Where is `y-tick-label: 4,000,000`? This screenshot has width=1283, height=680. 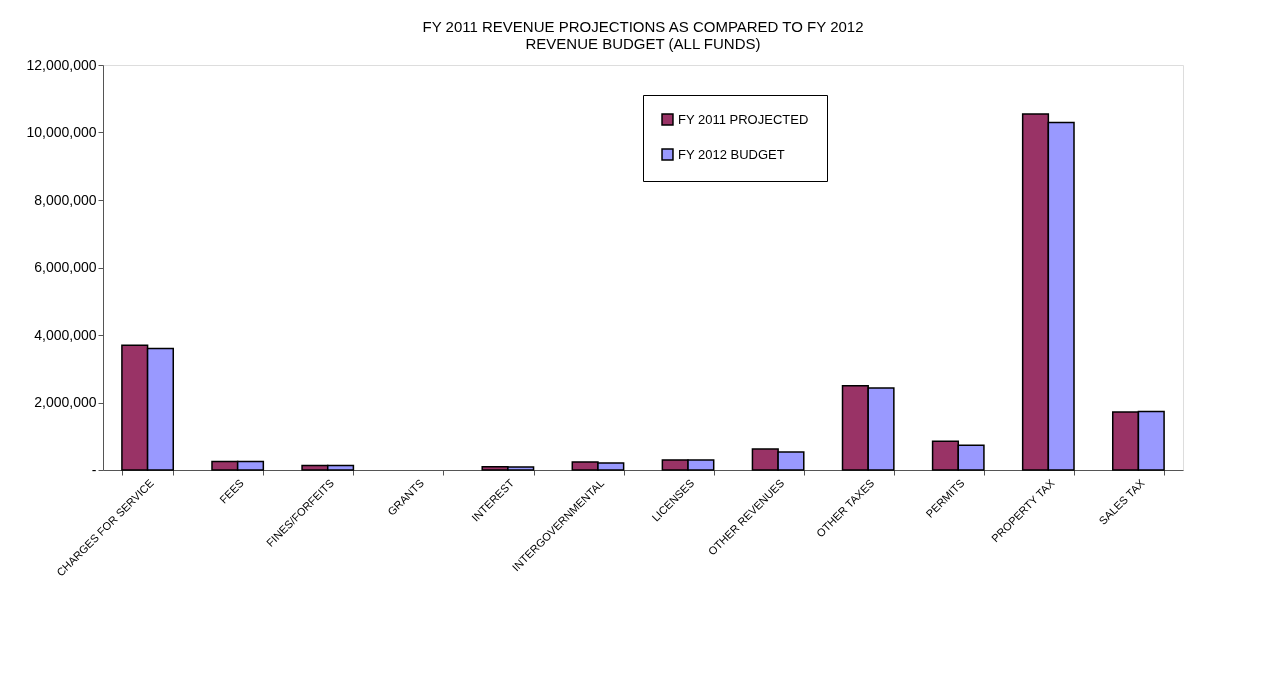 y-tick-label: 4,000,000 is located at coordinates (65, 334).